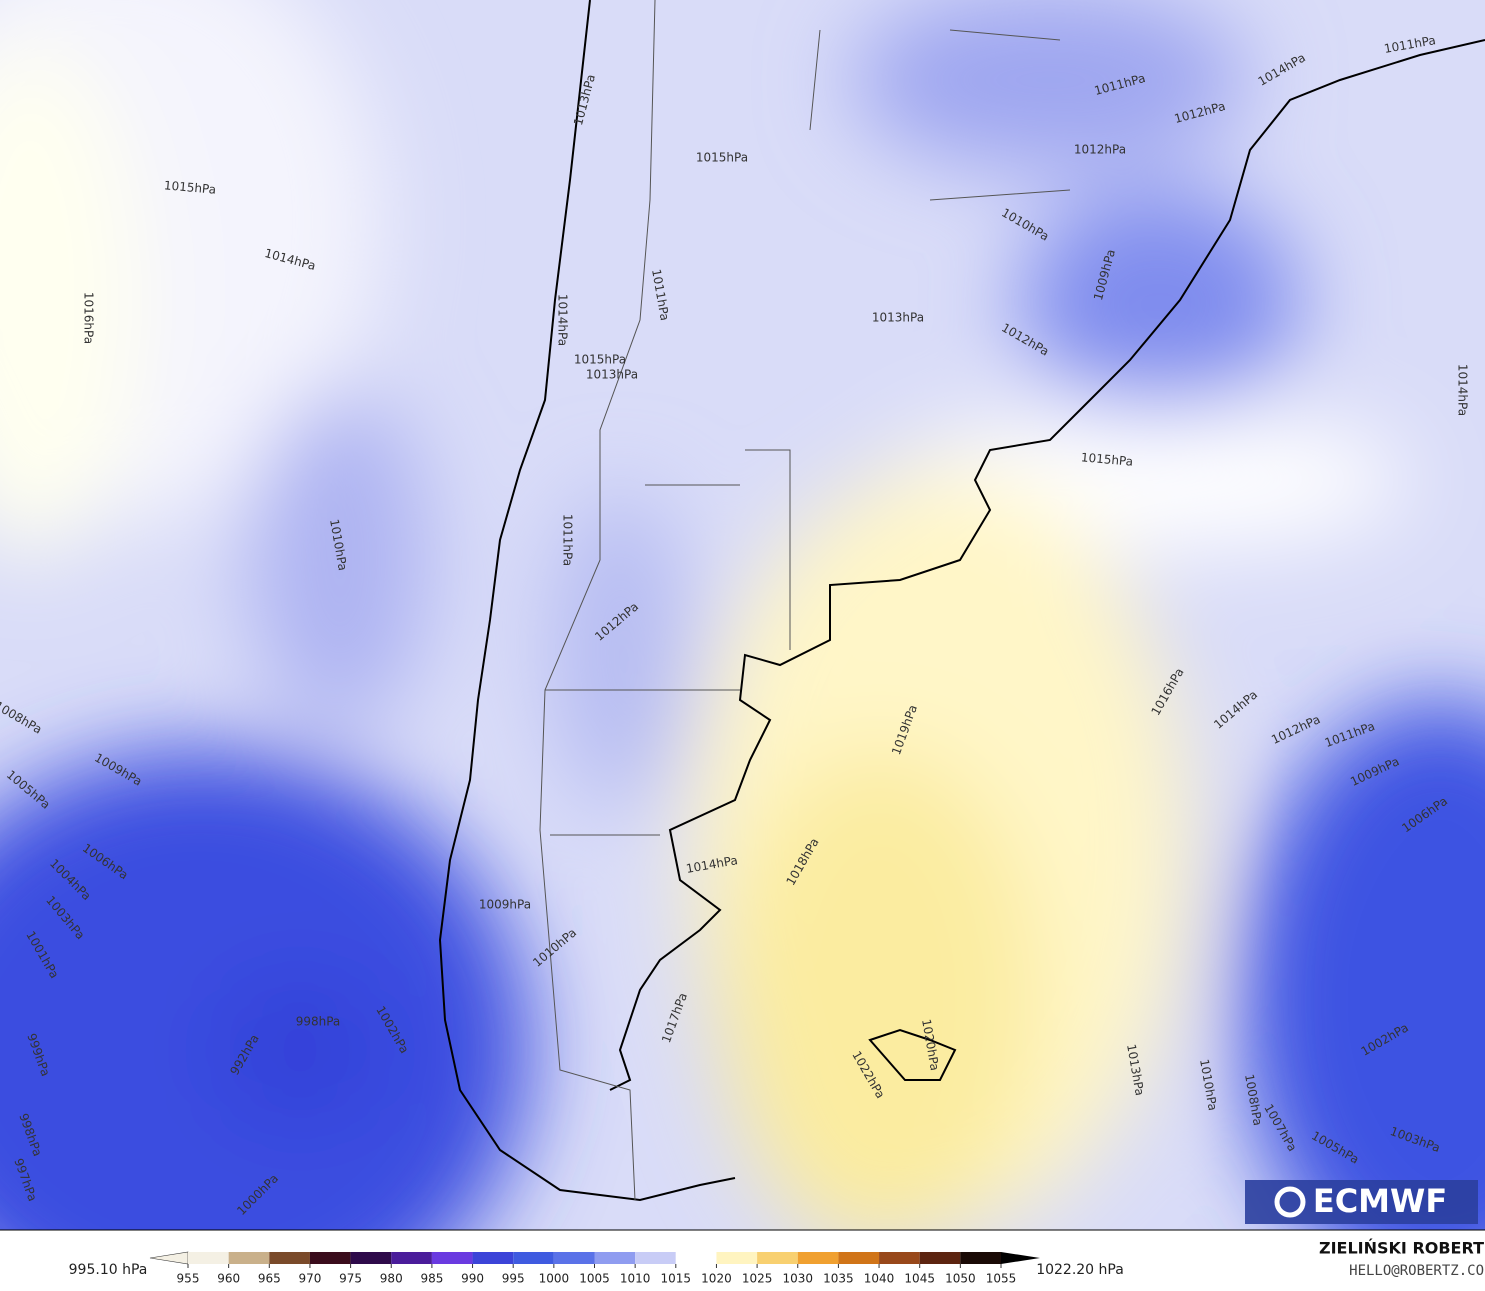  What do you see at coordinates (554, 1279) in the screenshot?
I see `colorbar-tick-label: 1000` at bounding box center [554, 1279].